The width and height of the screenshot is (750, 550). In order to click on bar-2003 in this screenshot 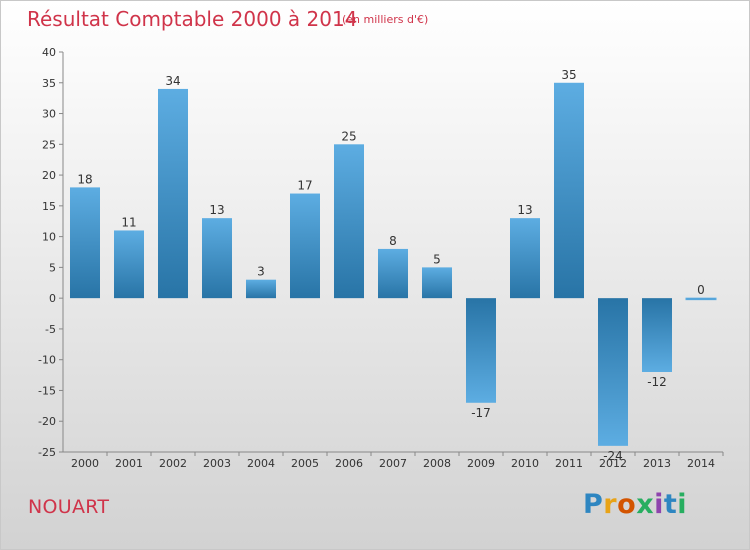, I will do `click(217, 258)`.